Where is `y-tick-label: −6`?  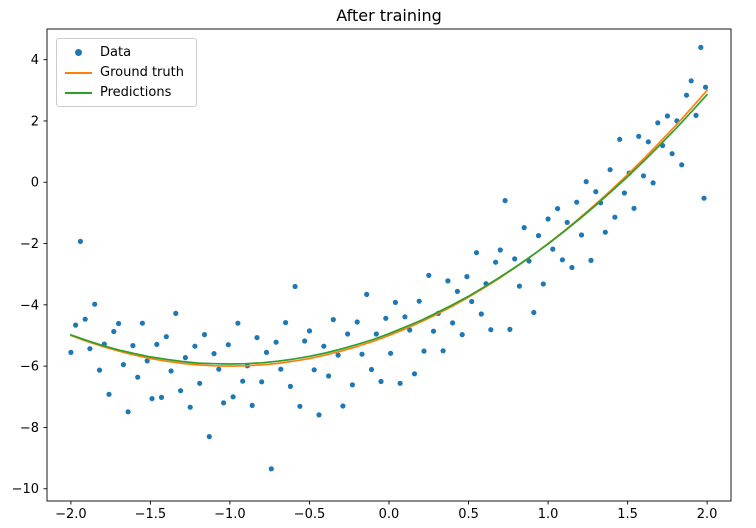
y-tick-label: −6 is located at coordinates (29, 367).